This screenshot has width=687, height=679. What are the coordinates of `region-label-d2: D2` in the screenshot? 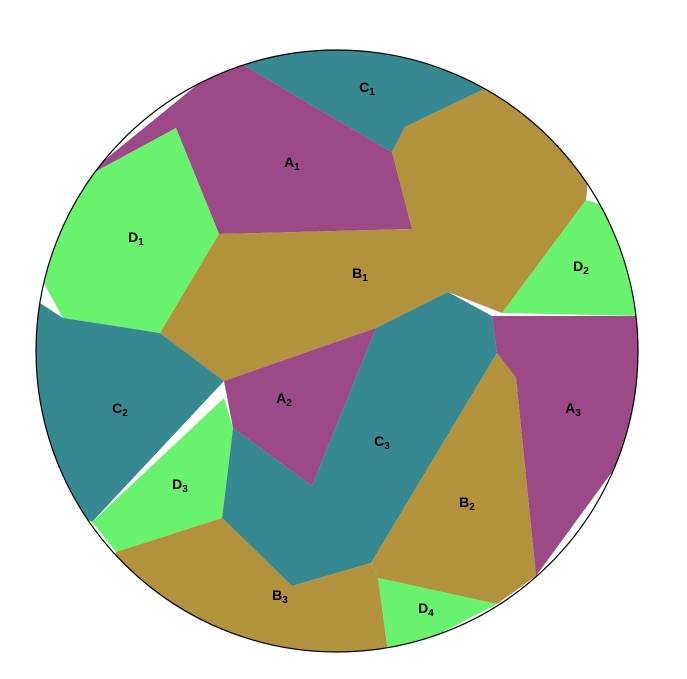 It's located at (581, 267).